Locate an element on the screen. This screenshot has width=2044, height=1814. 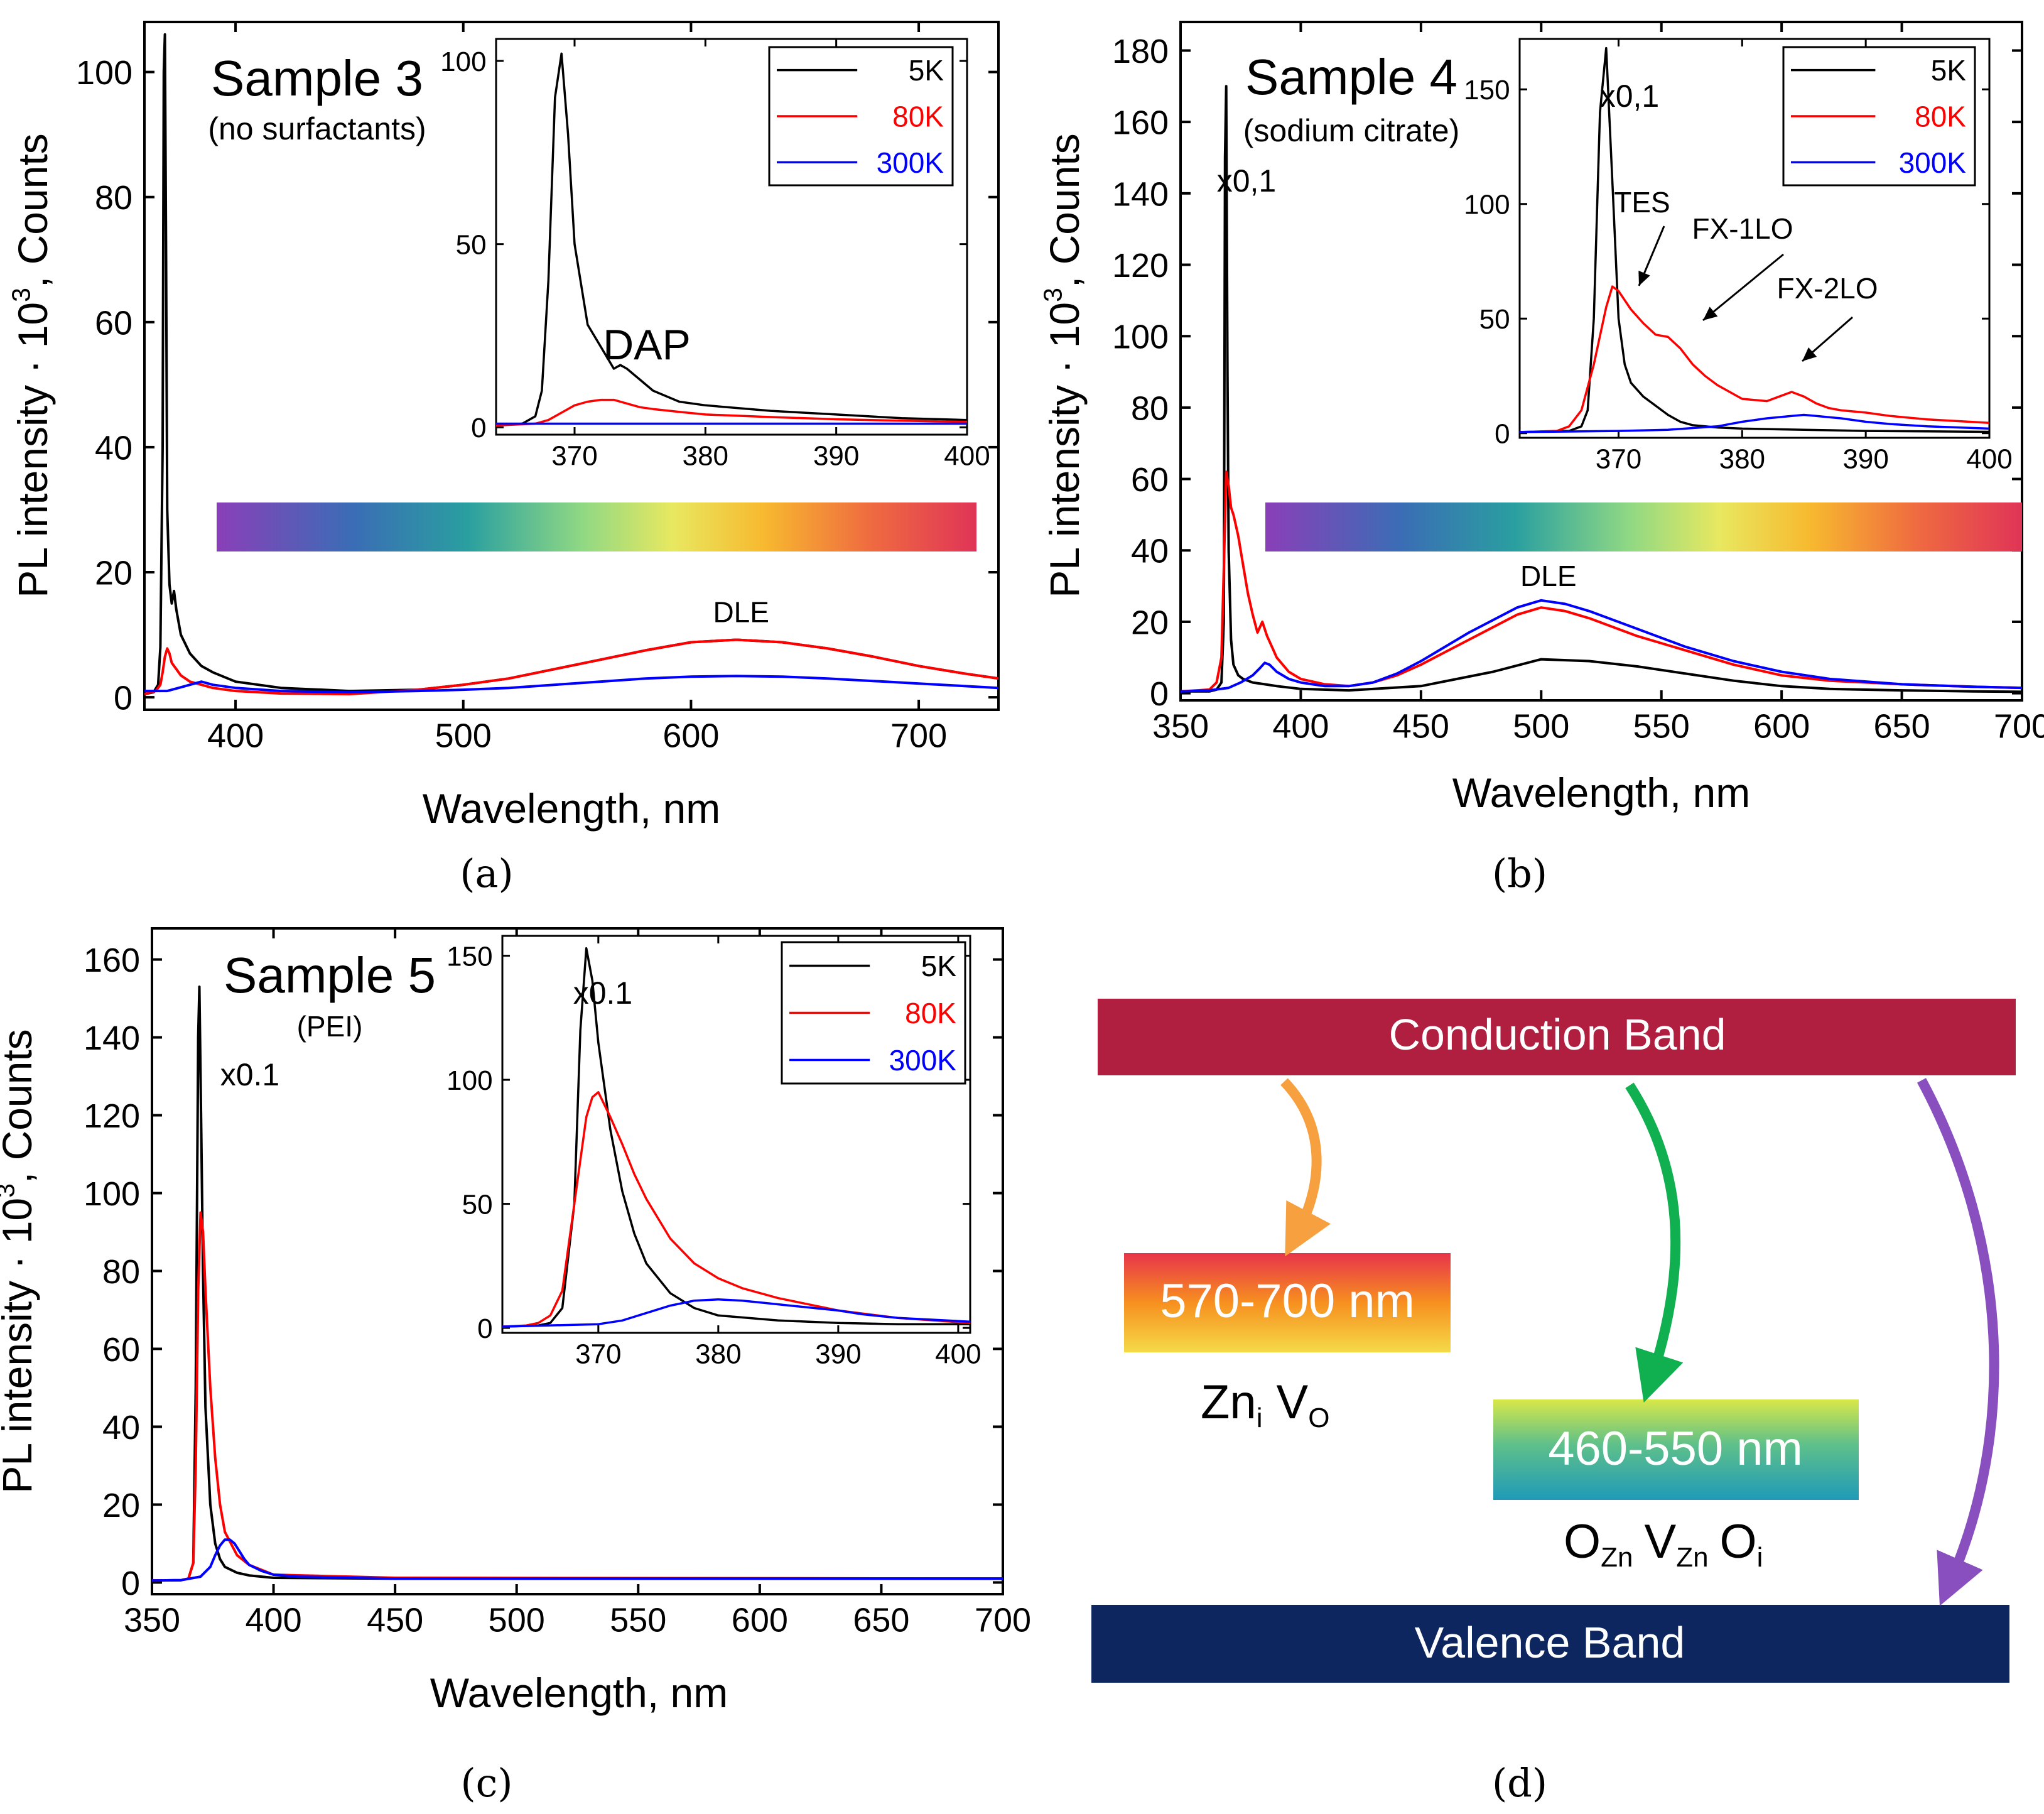
panel-b-scale-label: x0,1 is located at coordinates (1247, 180).